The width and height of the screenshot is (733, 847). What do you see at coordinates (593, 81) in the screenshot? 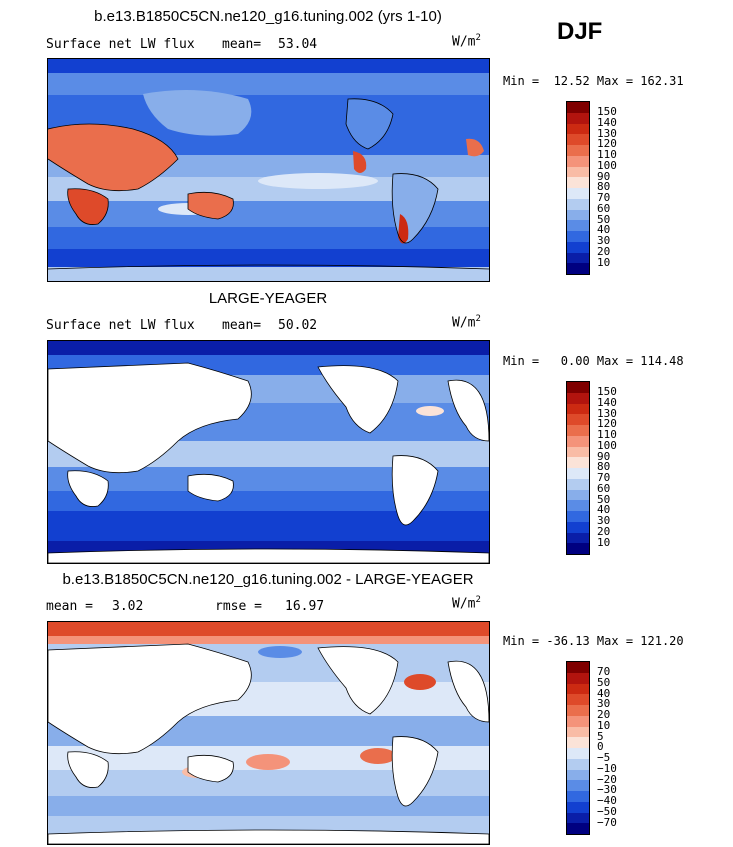
I see `panel-1-minmax: Min = 12.52 Max = 162.31` at bounding box center [593, 81].